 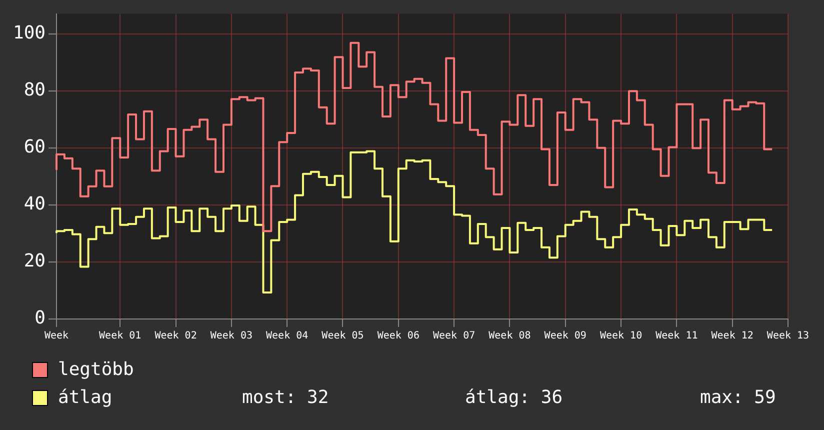 What do you see at coordinates (287, 336) in the screenshot?
I see `x-tick-label: Week 04` at bounding box center [287, 336].